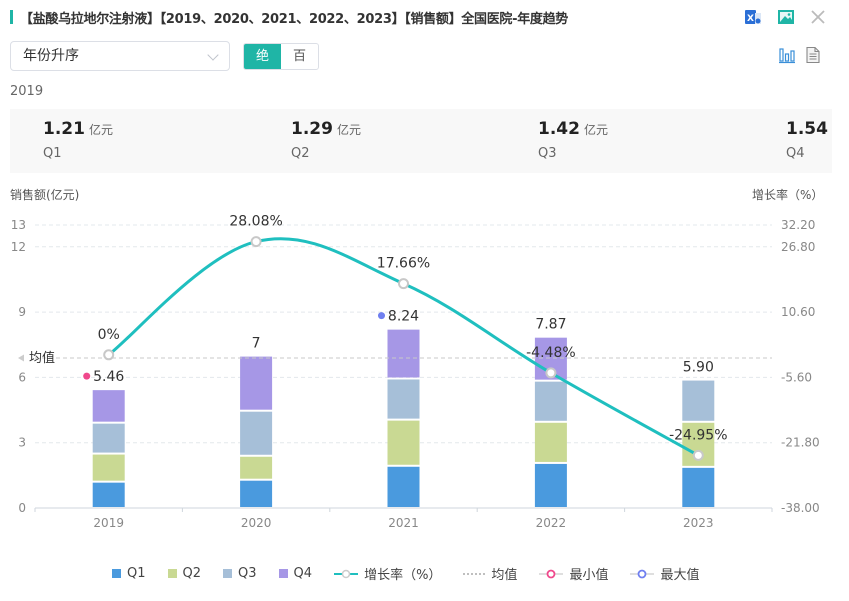 This screenshot has width=849, height=601. I want to click on legend-item-q2: Q2, so click(184, 573).